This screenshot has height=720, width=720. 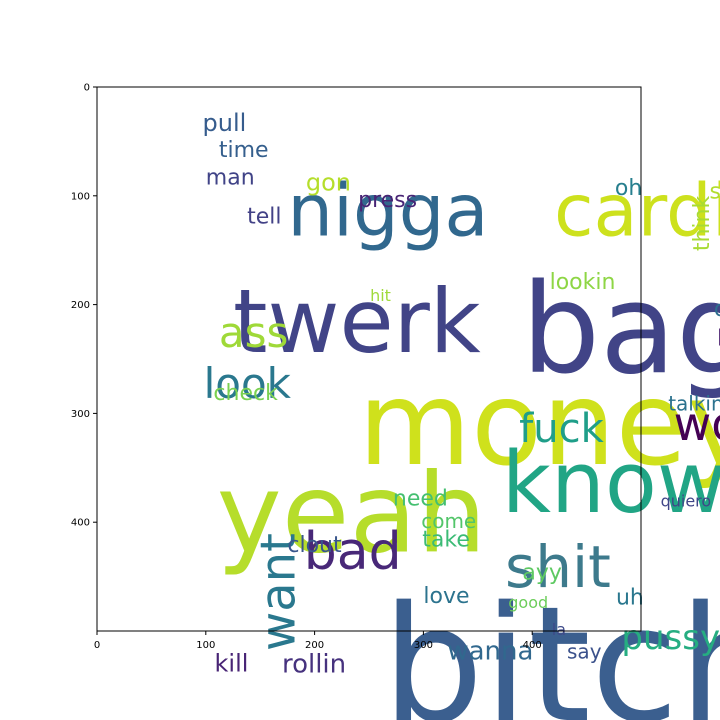 What do you see at coordinates (694, 404) in the screenshot?
I see `word-talkin: talkin` at bounding box center [694, 404].